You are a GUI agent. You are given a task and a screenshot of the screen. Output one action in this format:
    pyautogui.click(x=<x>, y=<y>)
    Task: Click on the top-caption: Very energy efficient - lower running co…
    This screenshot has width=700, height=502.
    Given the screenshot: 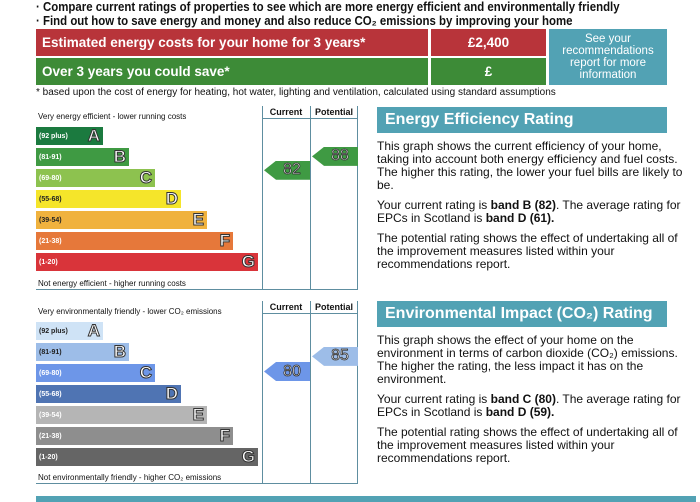 What is the action you would take?
    pyautogui.click(x=112, y=116)
    